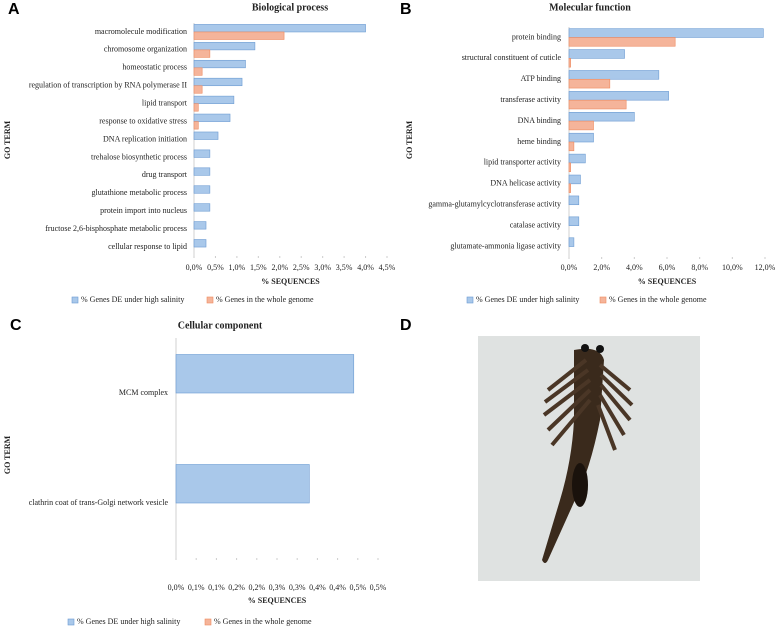 The image size is (778, 628). What do you see at coordinates (322, 267) in the screenshot?
I see `x-tick-label: 3,0%` at bounding box center [322, 267].